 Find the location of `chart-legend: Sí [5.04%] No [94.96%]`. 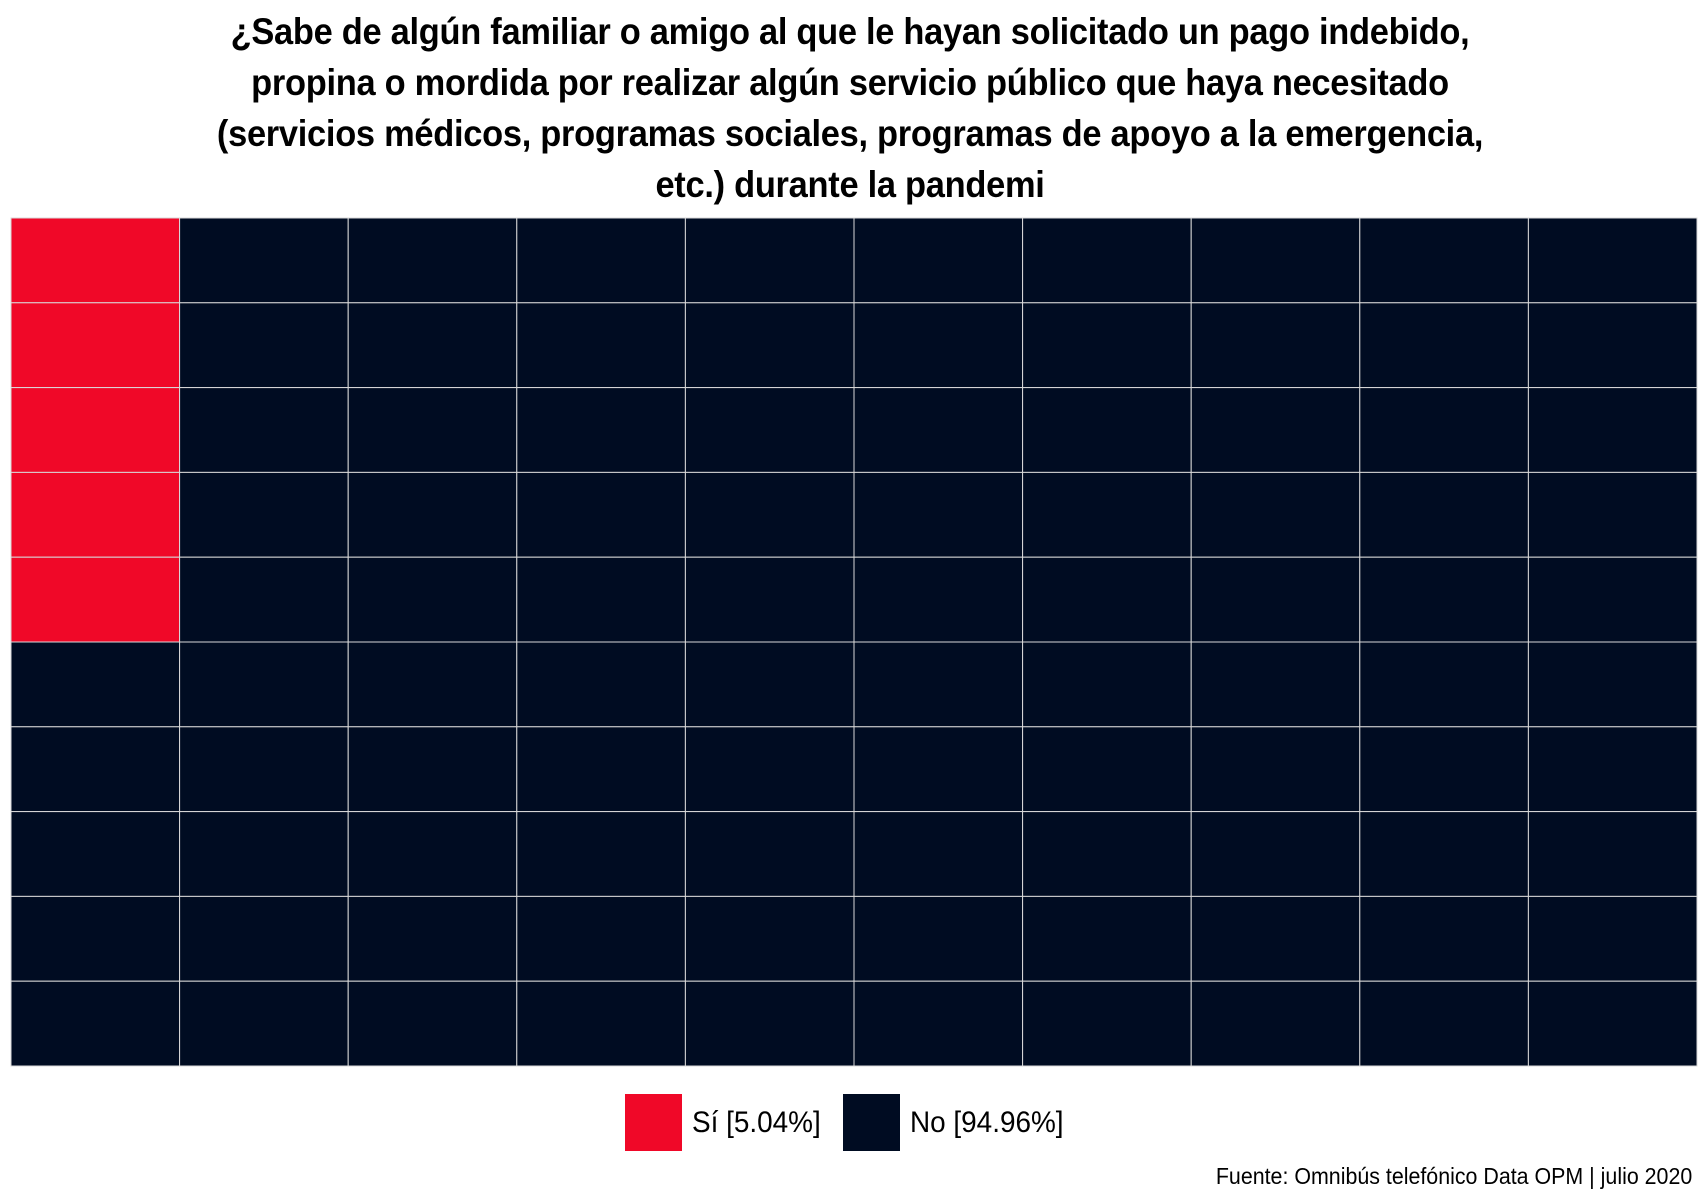

chart-legend: Sí [5.04%] No [94.96%] is located at coordinates (850, 1122).